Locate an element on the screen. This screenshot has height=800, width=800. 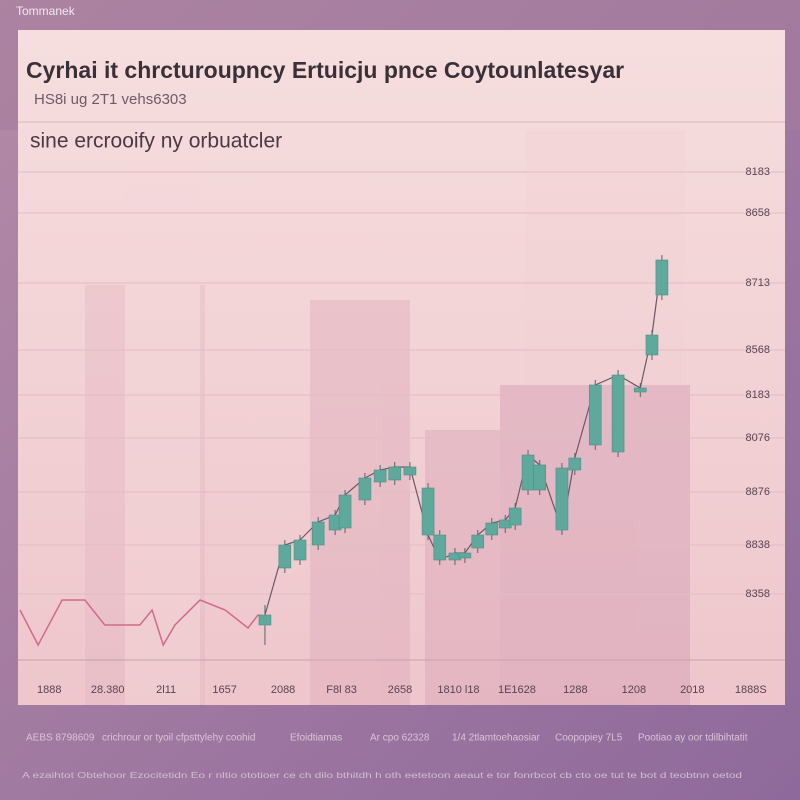
x-tick-label: F8l 83 is located at coordinates (341, 690).